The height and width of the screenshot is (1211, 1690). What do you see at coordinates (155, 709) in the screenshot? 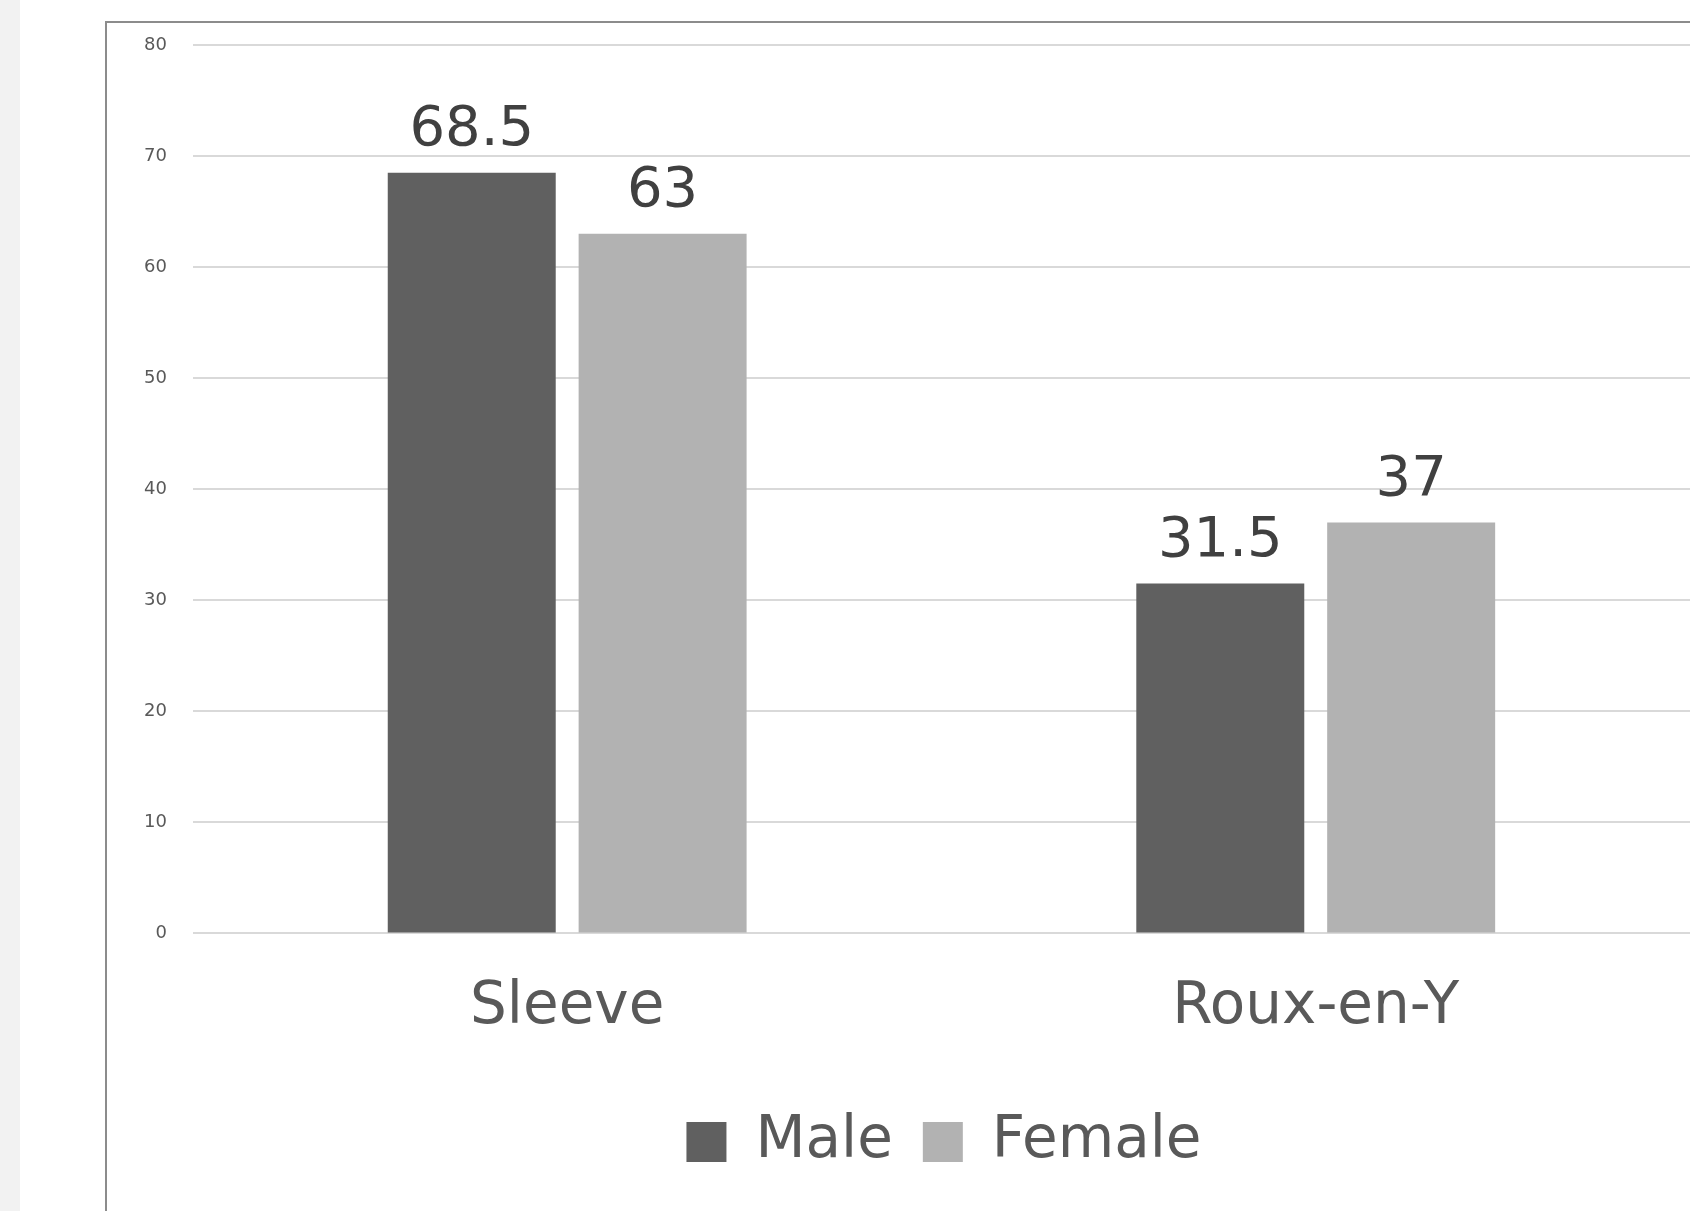
I see `y-tick-label: 20` at bounding box center [155, 709].